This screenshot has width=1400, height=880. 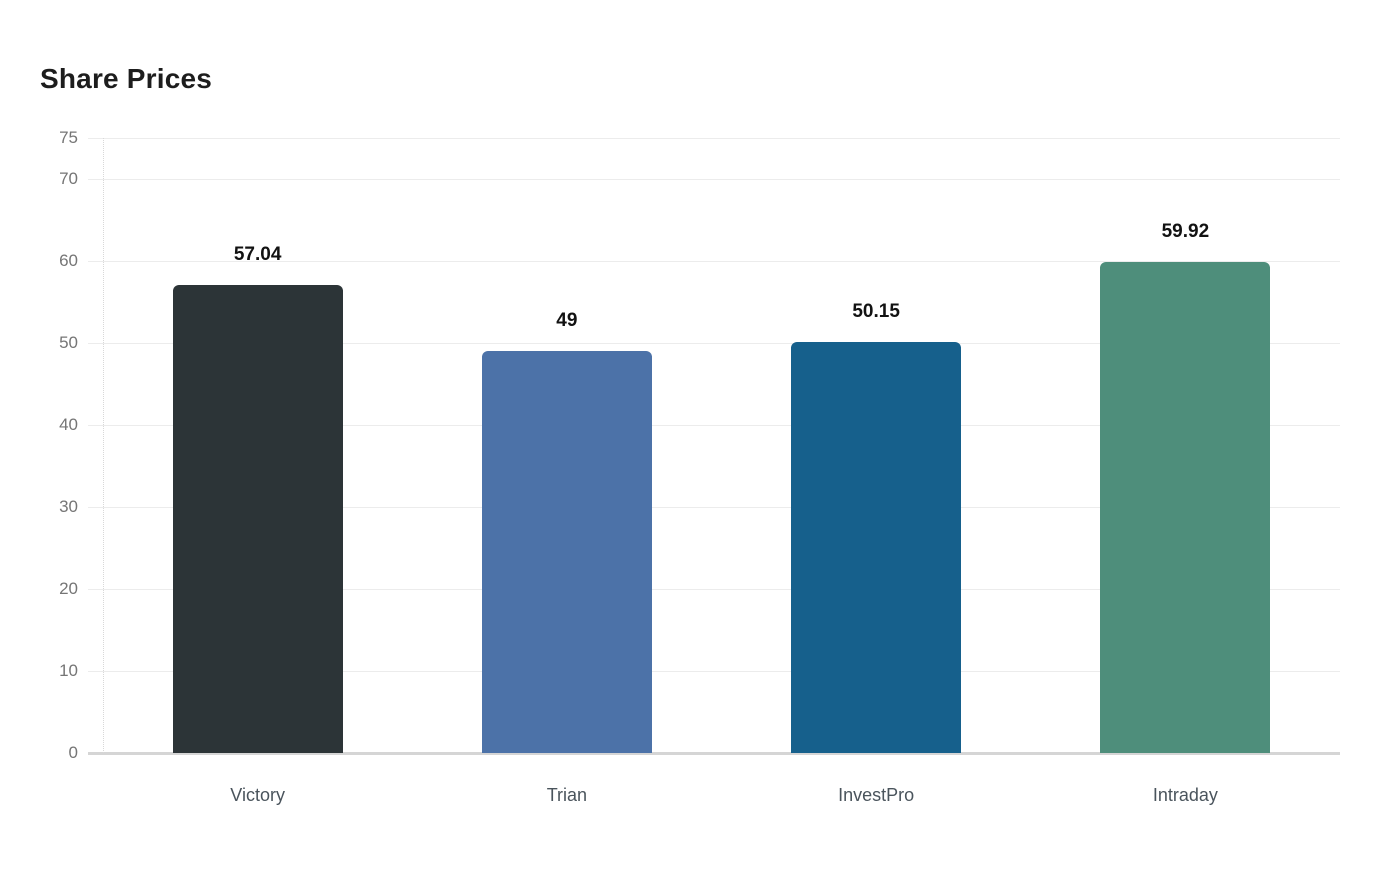 I want to click on y-axis-tick-label: 0, so click(x=73, y=752).